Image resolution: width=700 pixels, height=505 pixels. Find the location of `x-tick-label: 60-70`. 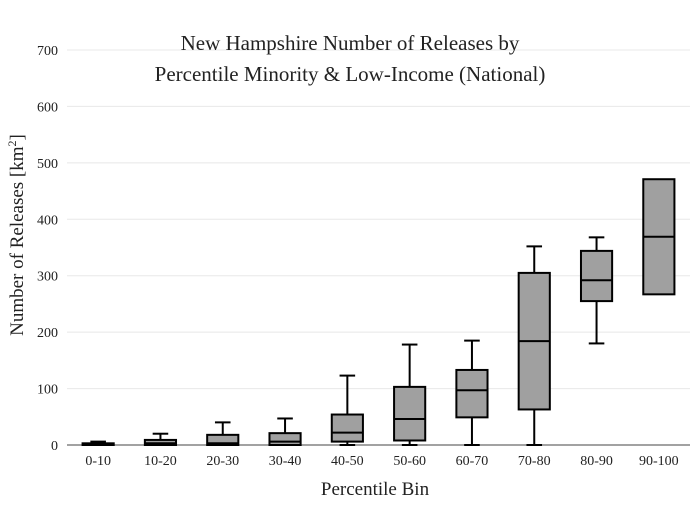

x-tick-label: 60-70 is located at coordinates (472, 461).